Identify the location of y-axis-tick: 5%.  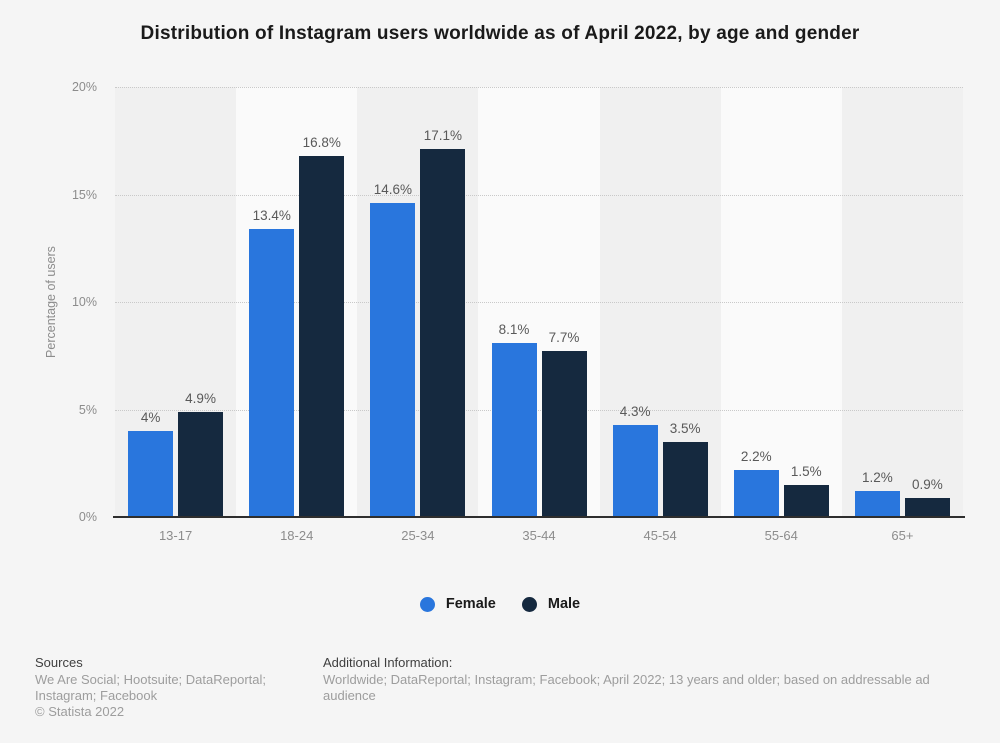
(87, 409).